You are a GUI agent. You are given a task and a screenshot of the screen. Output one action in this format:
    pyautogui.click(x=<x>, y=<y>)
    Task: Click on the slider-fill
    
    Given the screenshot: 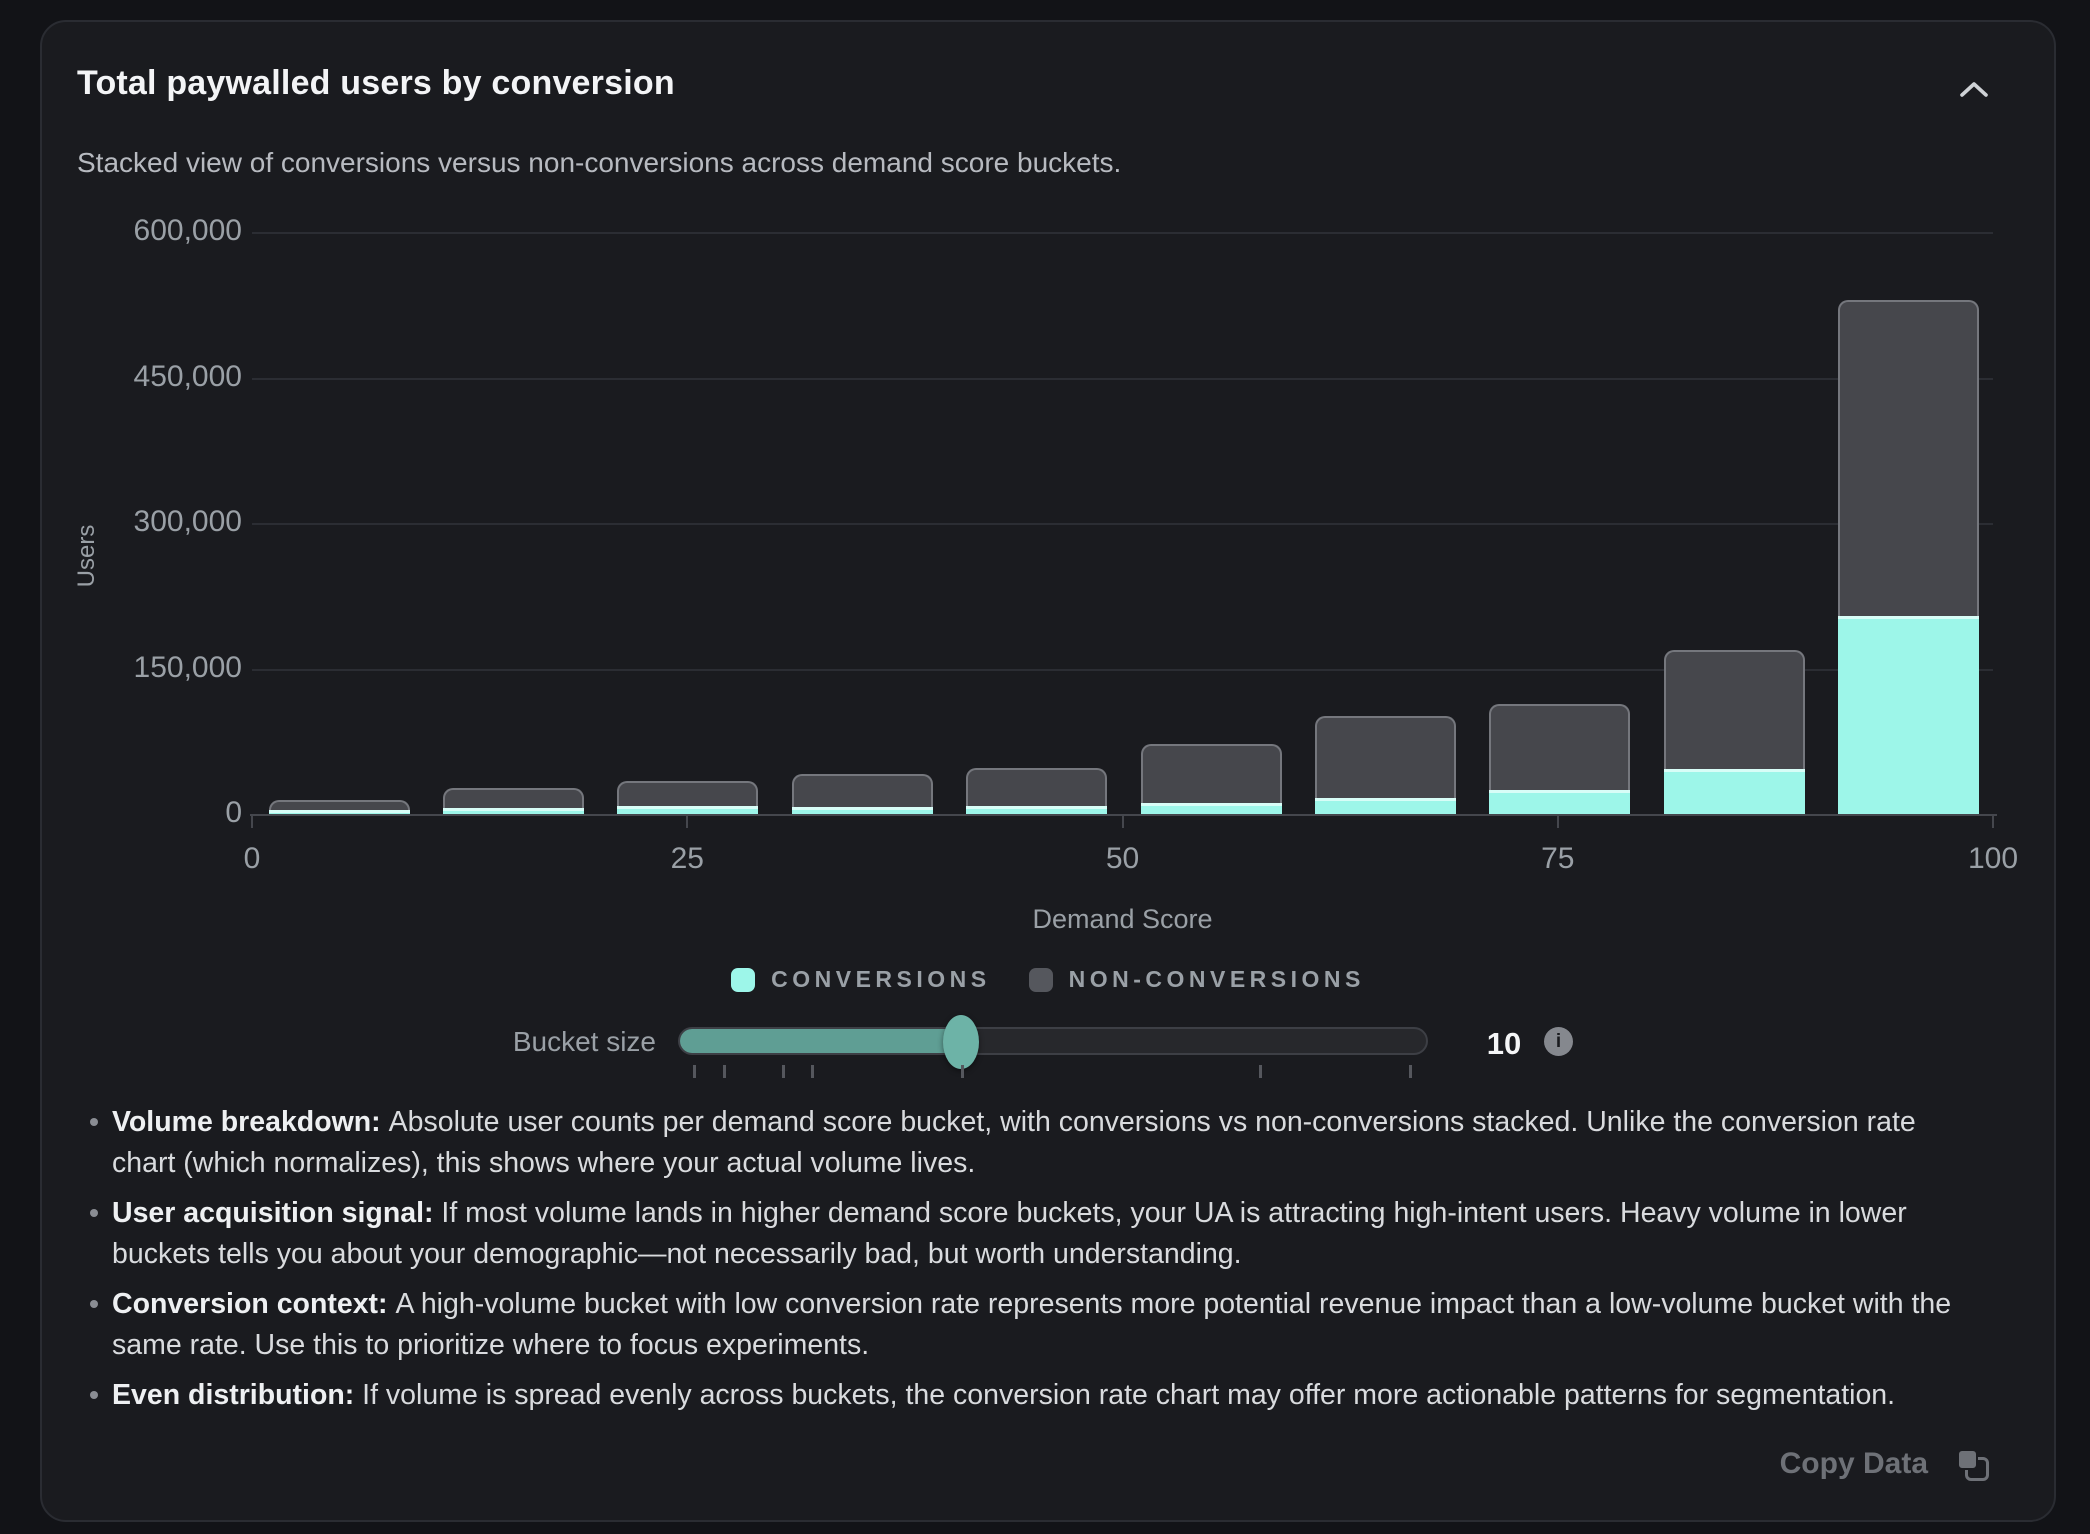 What is the action you would take?
    pyautogui.click(x=821, y=1041)
    